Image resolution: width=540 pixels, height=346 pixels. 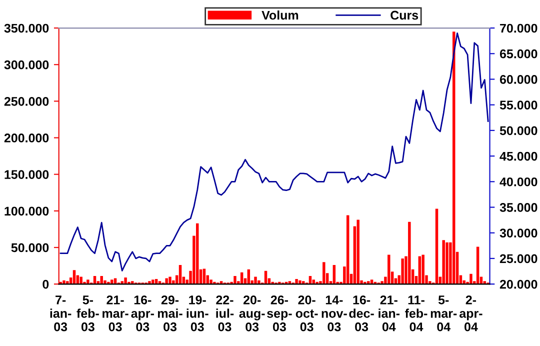 What do you see at coordinates (279, 314) in the screenshot?
I see `x-tick-label: 26- sep- 03` at bounding box center [279, 314].